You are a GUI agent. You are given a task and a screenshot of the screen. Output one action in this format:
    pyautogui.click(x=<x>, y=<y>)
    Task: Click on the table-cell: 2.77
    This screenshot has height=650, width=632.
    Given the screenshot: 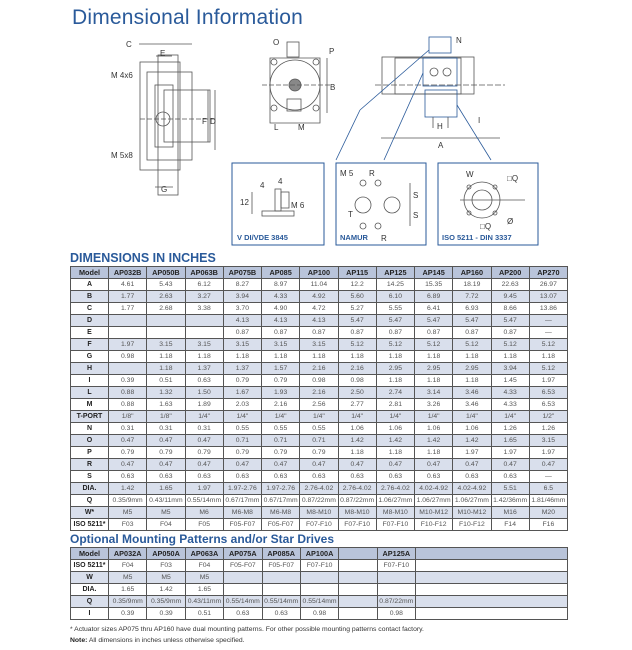 What is the action you would take?
    pyautogui.click(x=357, y=404)
    